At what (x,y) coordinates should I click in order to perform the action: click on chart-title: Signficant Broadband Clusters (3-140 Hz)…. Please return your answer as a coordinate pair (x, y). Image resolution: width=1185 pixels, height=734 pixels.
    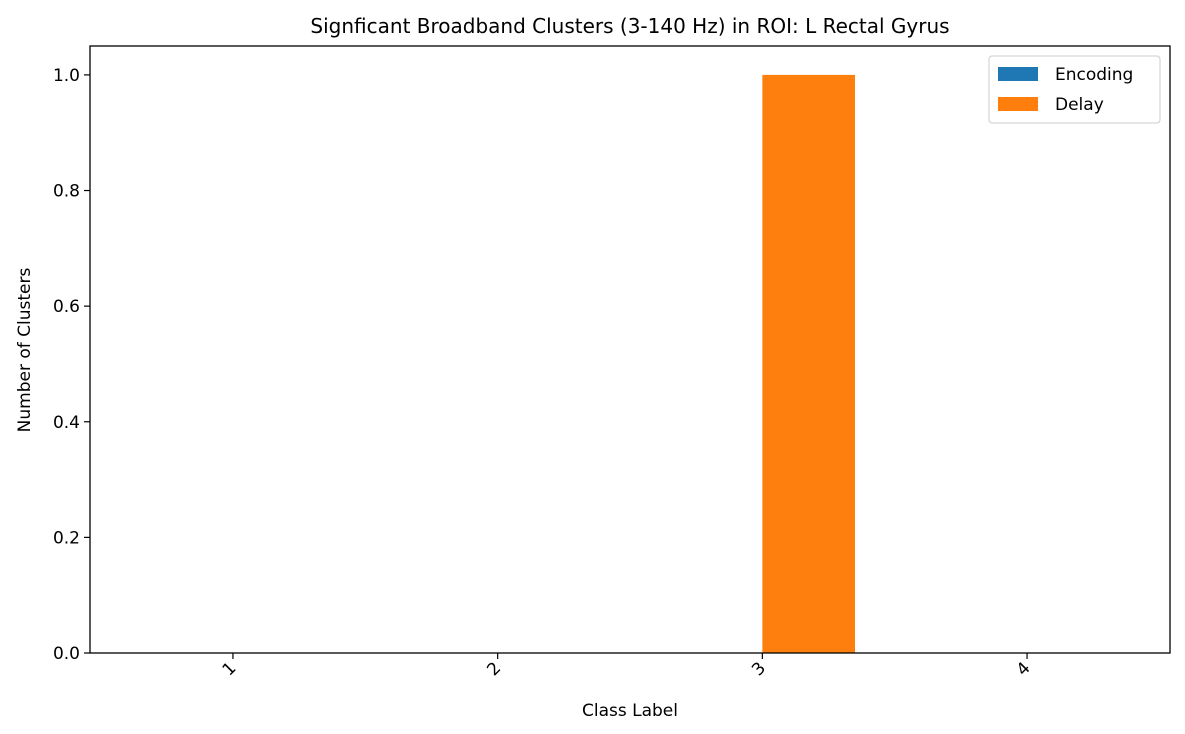
    Looking at the image, I should click on (629, 26).